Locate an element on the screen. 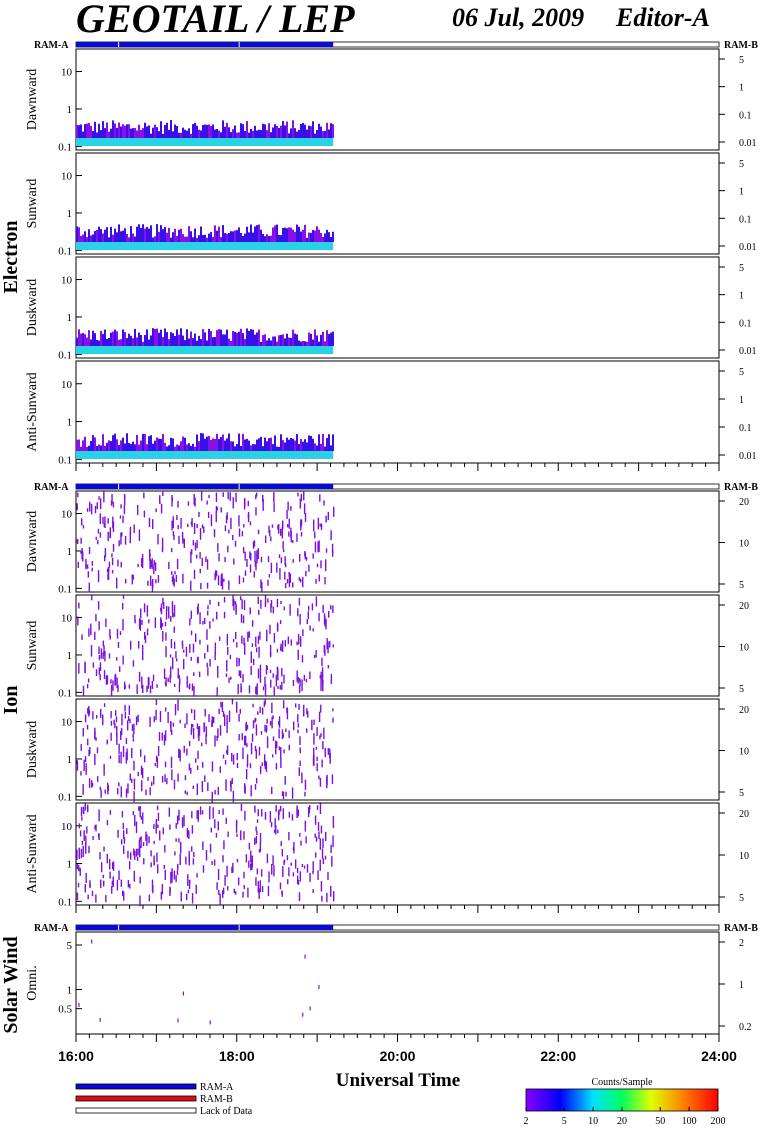 Image resolution: width=762 pixels, height=1128 pixels. right-tick-label: 20 is located at coordinates (744, 606).